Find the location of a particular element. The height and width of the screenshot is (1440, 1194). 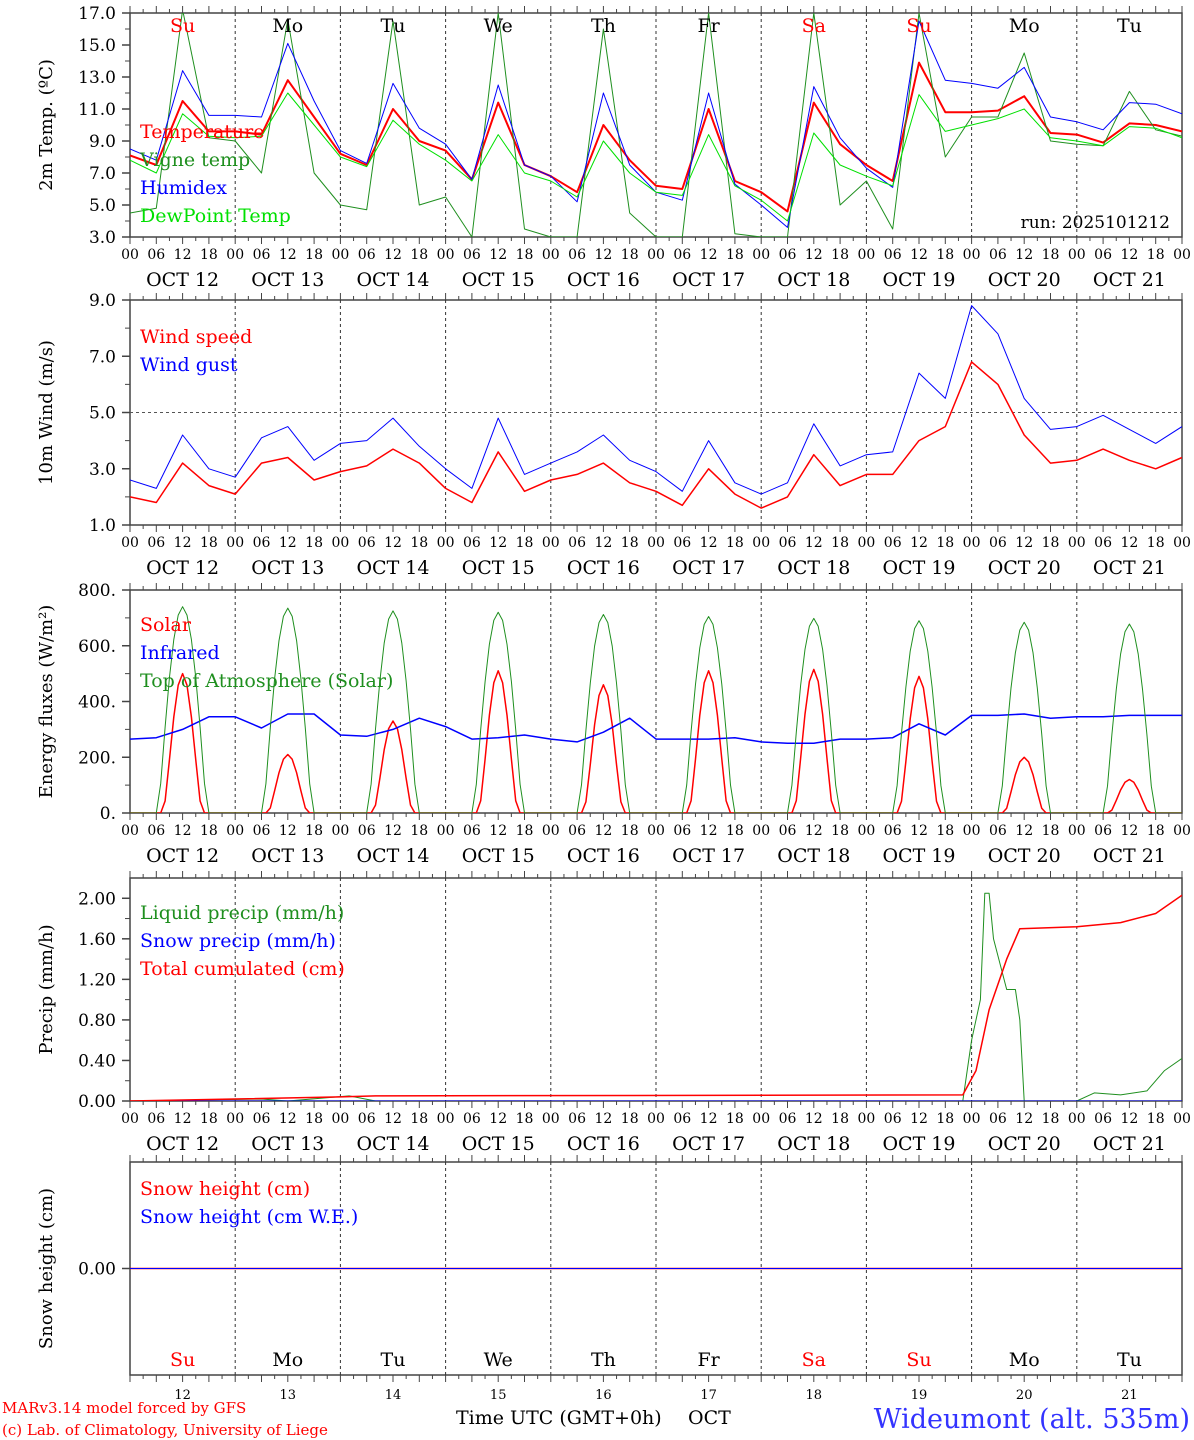

y-tick-label: 1.0 is located at coordinates (102, 526).